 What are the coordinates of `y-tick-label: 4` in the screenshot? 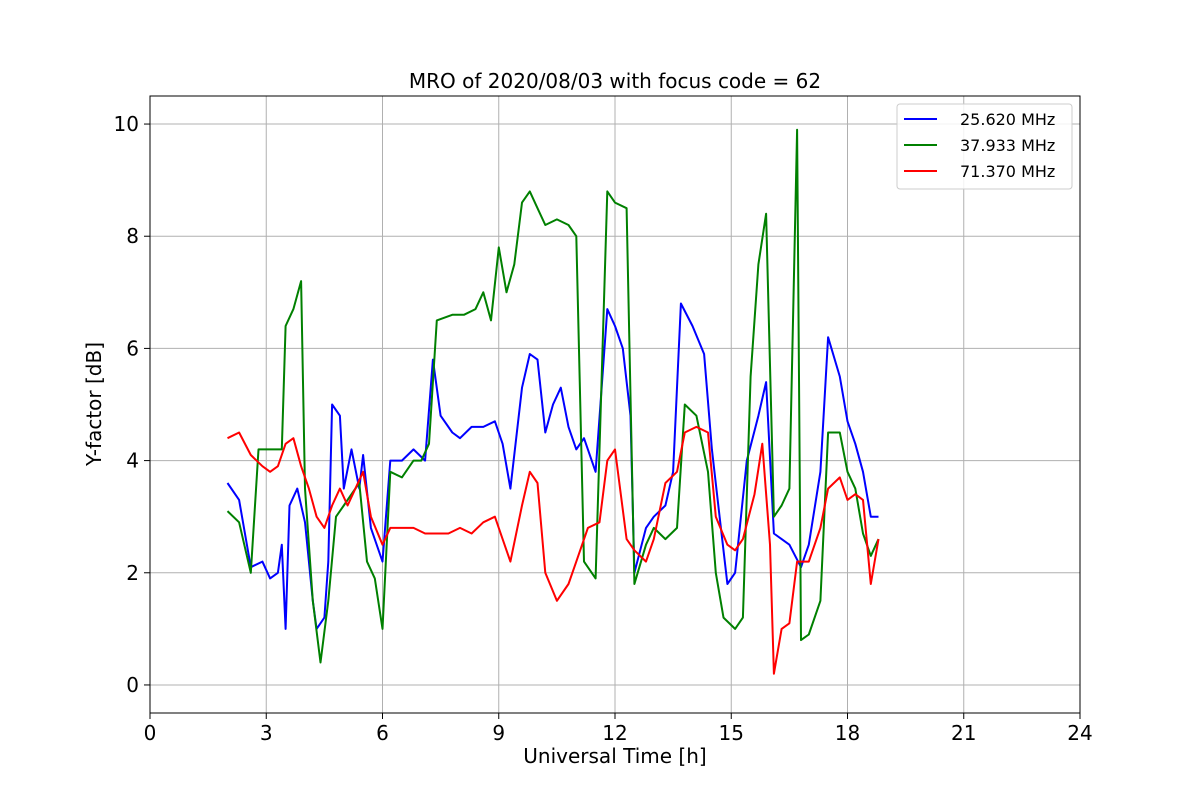 It's located at (132, 461).